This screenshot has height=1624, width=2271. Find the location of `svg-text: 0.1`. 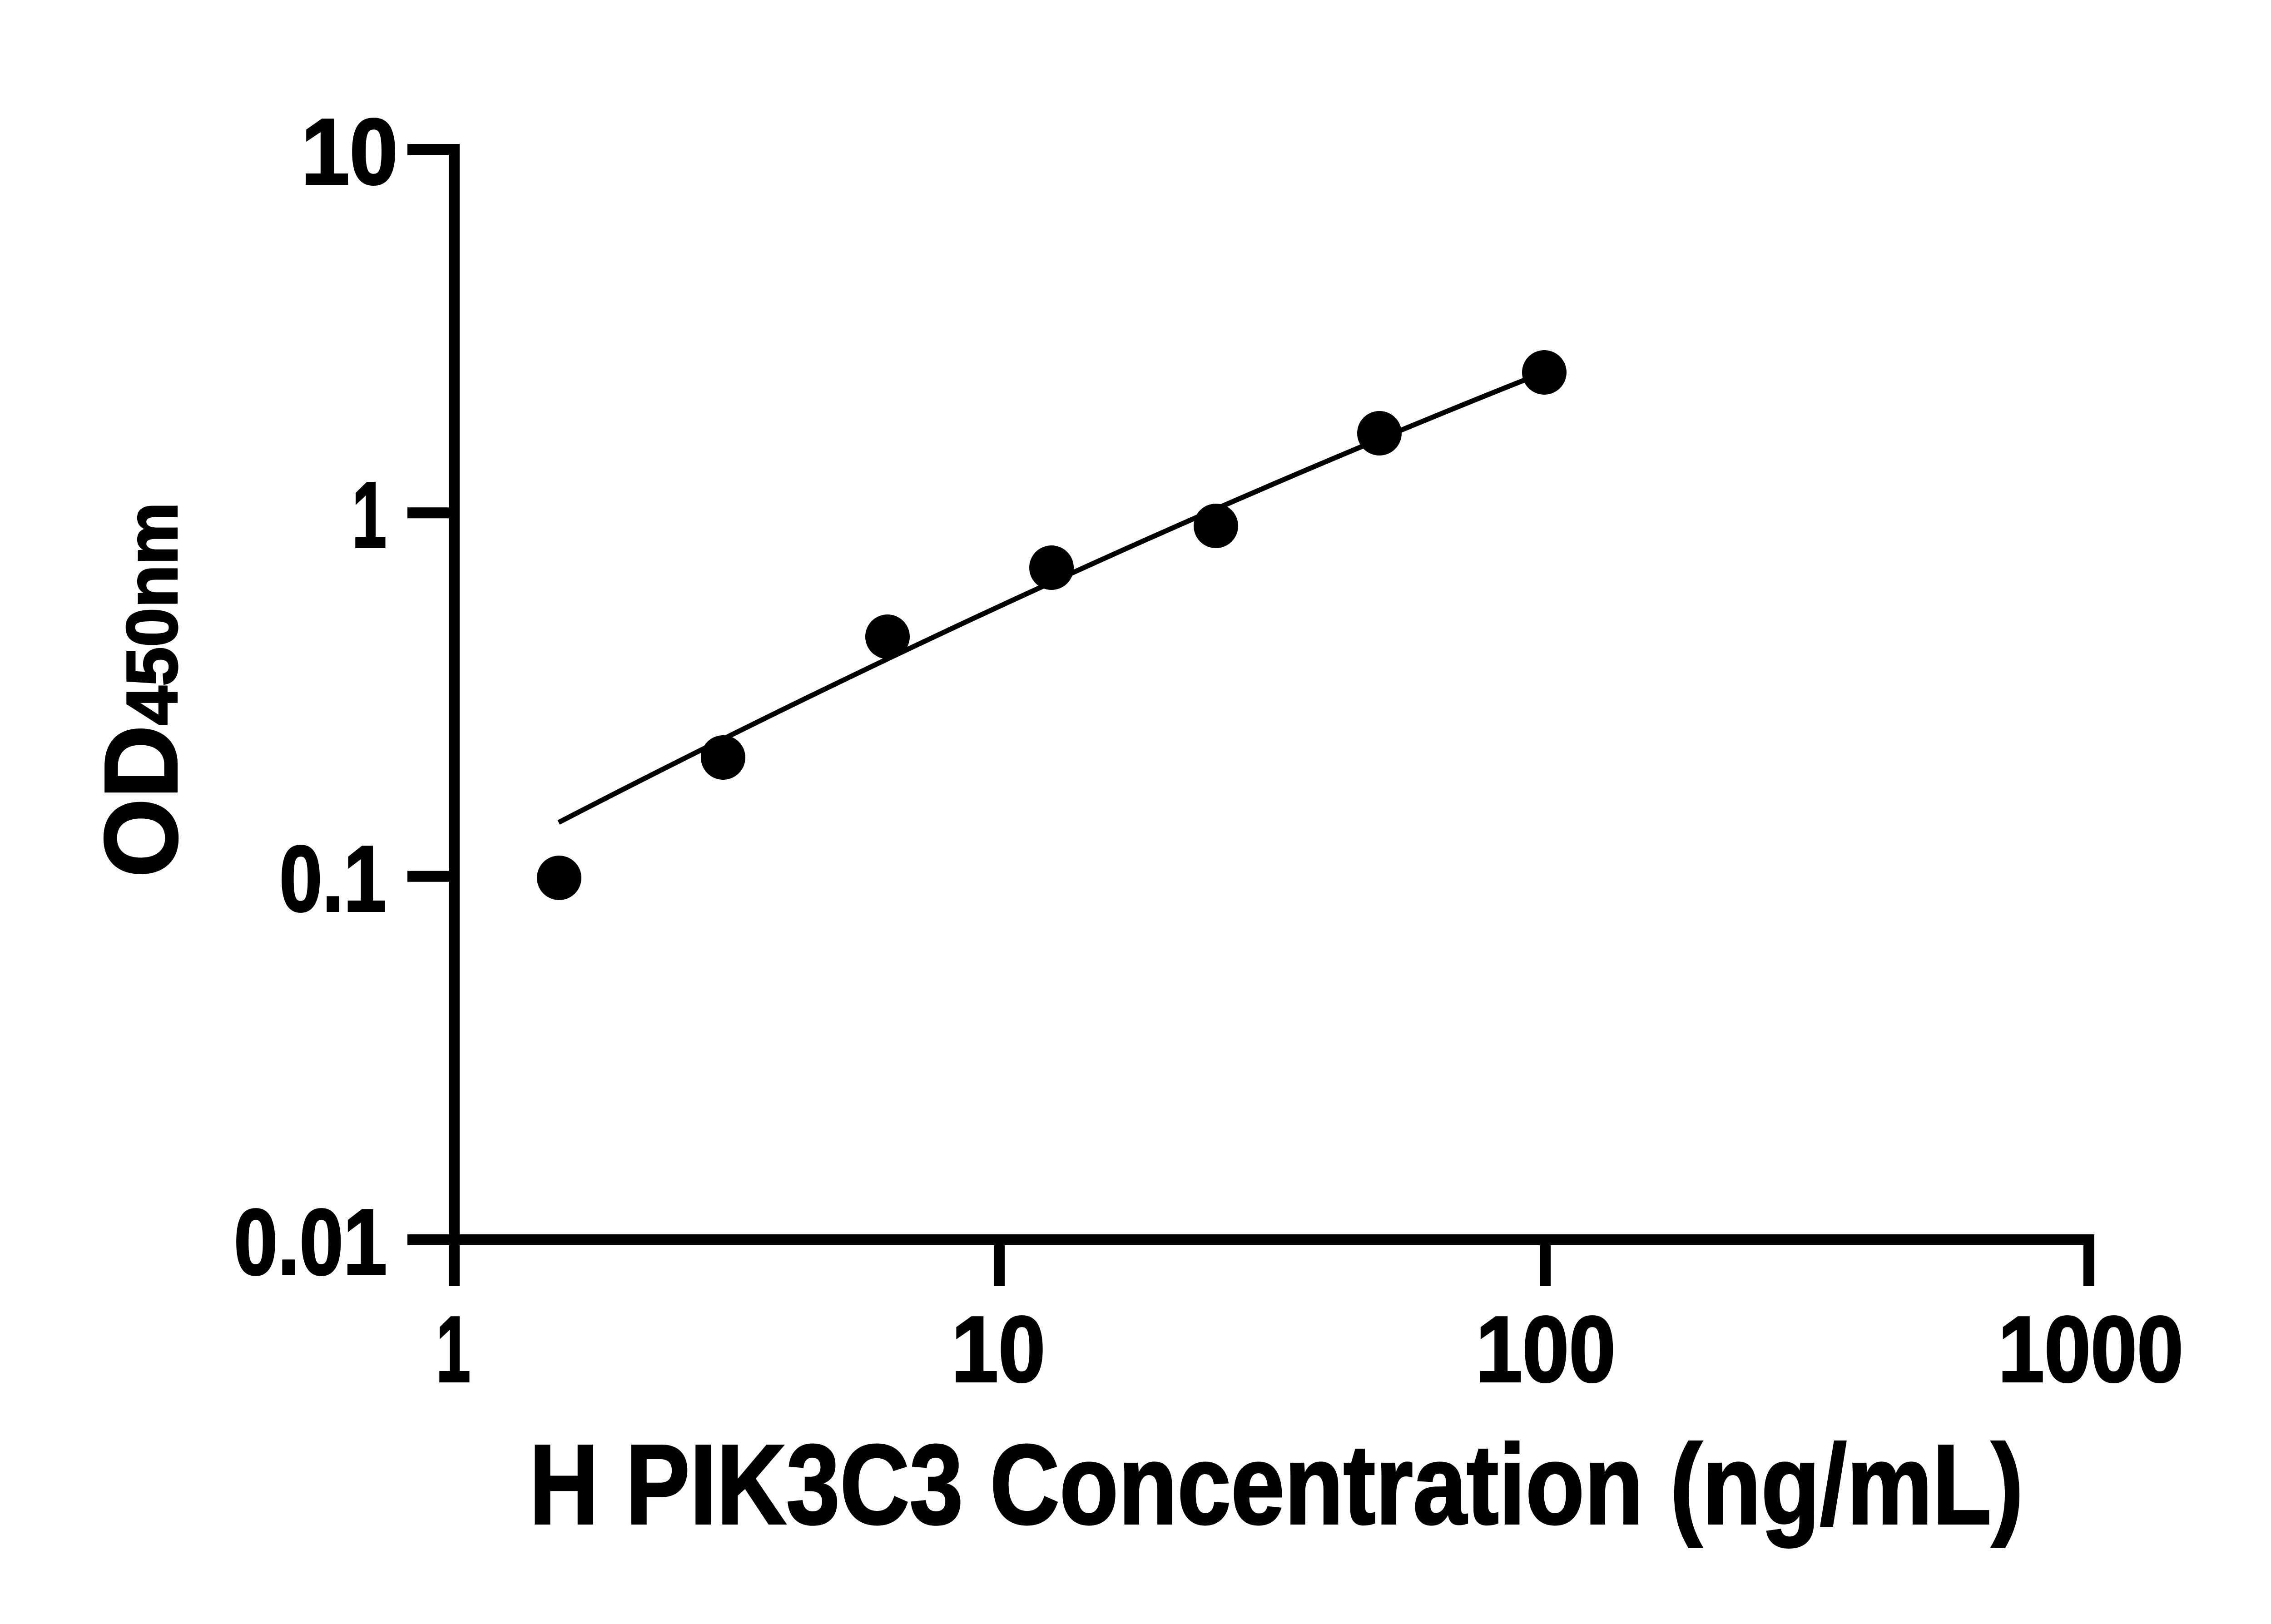

svg-text: 0.1 is located at coordinates (333, 879).